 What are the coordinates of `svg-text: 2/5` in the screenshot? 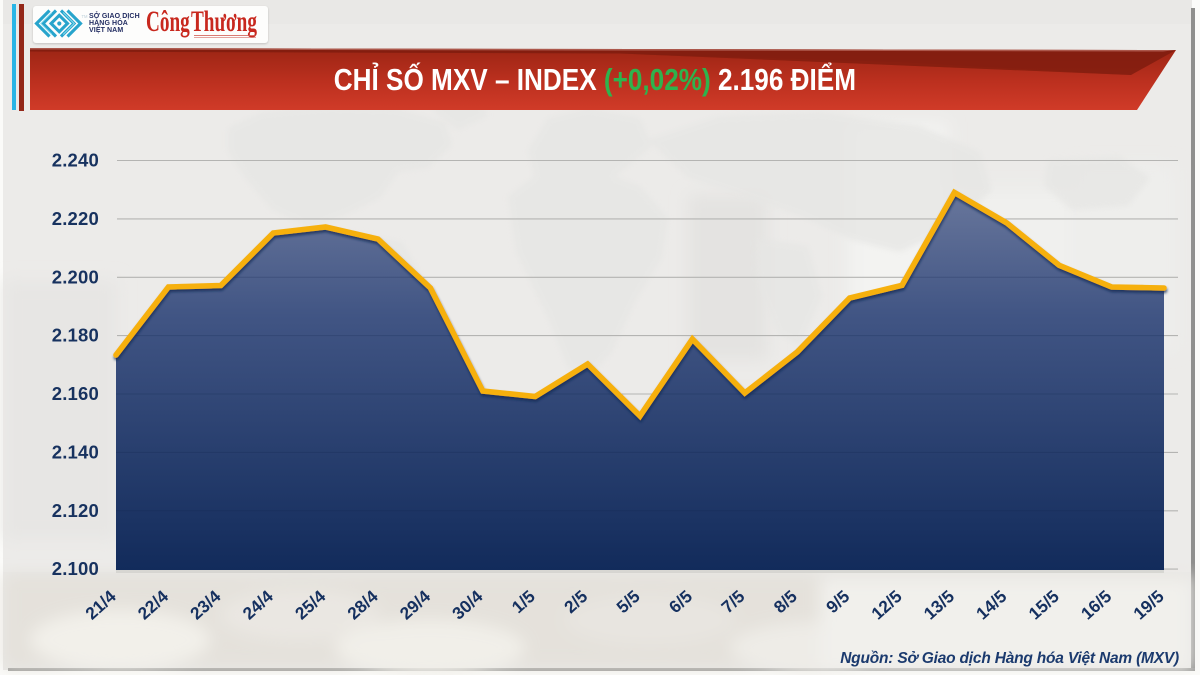 It's located at (576, 601).